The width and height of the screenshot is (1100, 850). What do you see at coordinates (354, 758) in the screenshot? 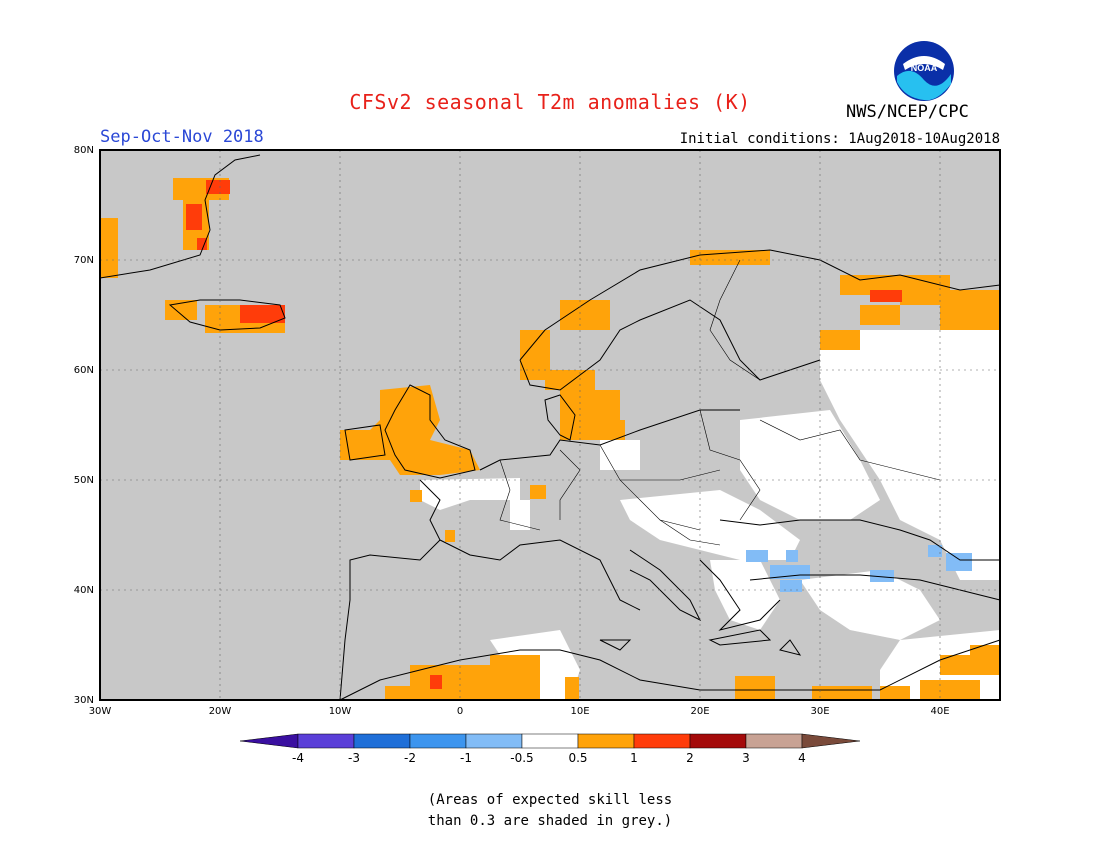
I see `colorbar-label: -3` at bounding box center [354, 758].